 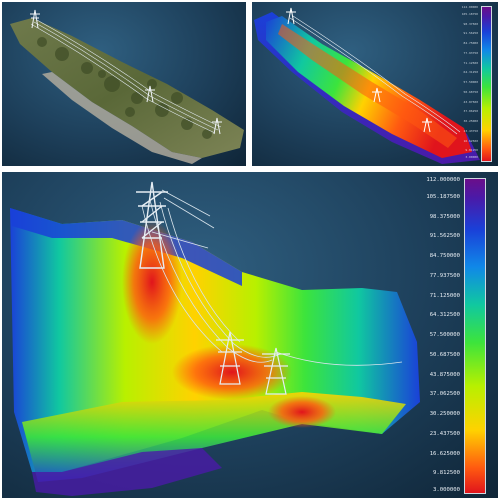 I want to click on colorbar-detail, so click(x=475, y=336).